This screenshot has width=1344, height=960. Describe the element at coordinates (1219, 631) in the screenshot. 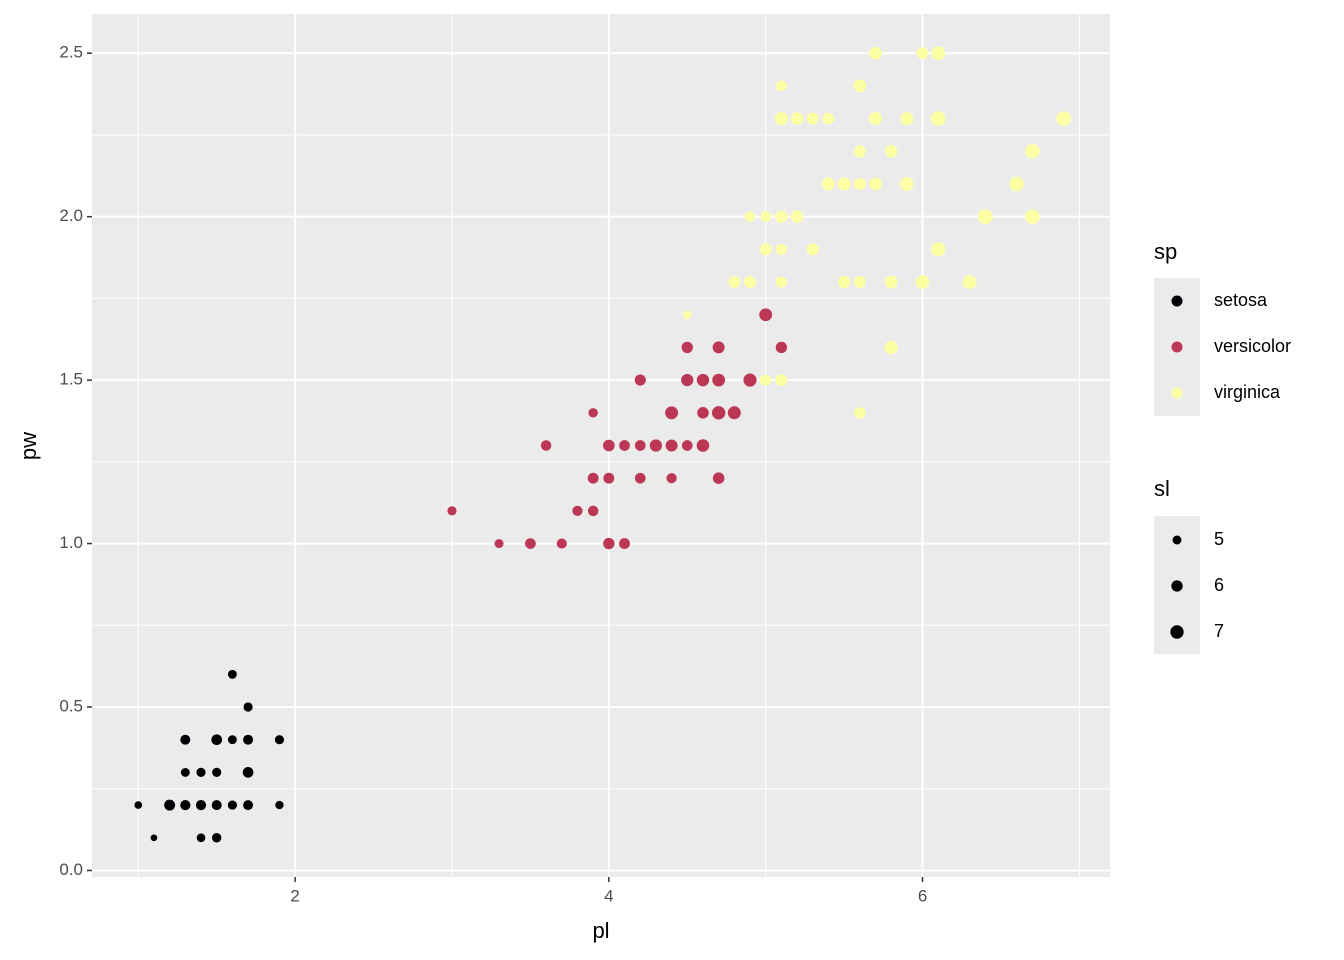

I see `legend-label: 7` at that location.